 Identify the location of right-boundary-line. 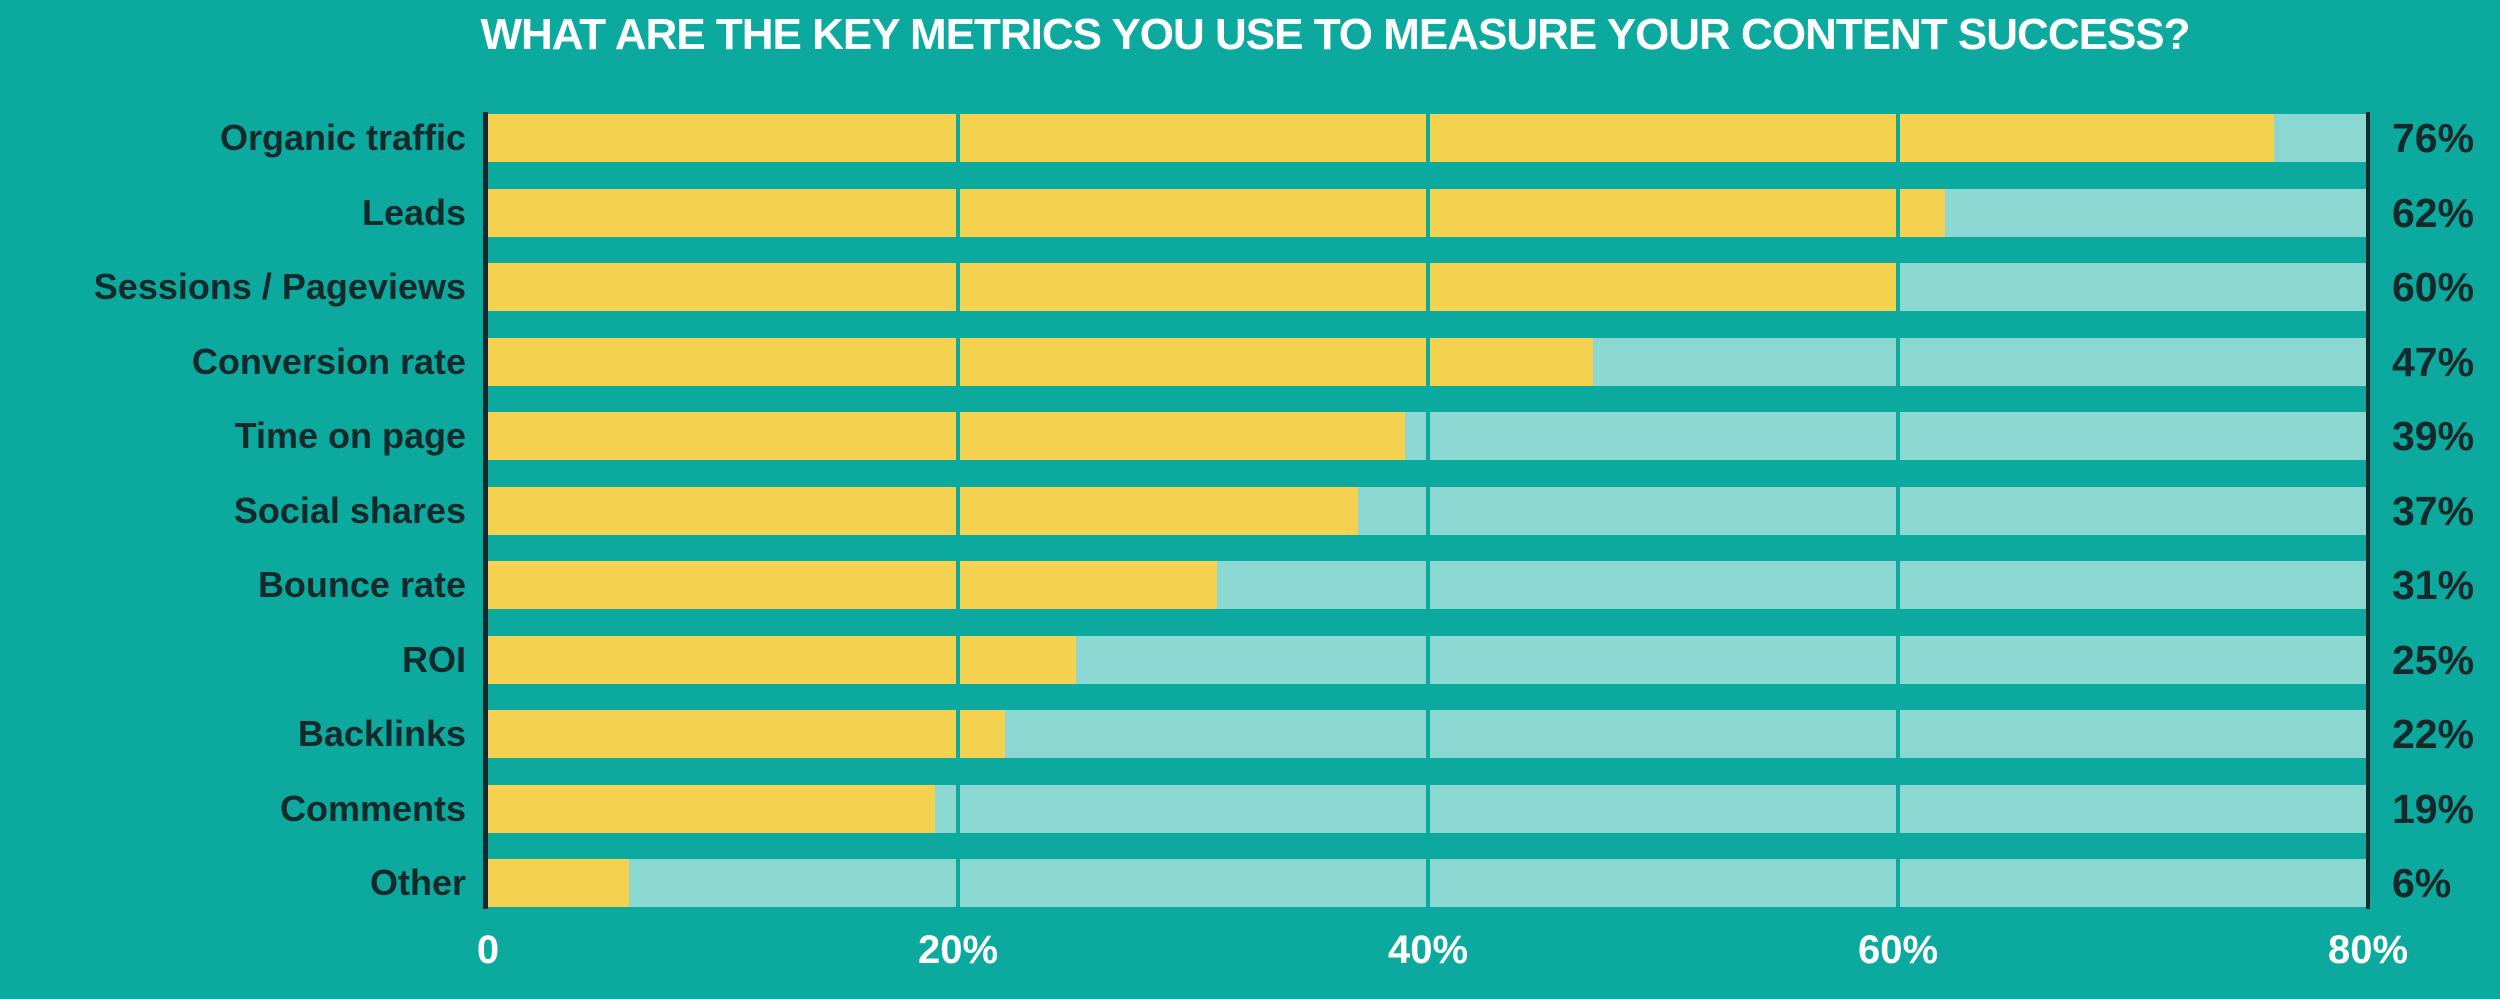
(2368, 510).